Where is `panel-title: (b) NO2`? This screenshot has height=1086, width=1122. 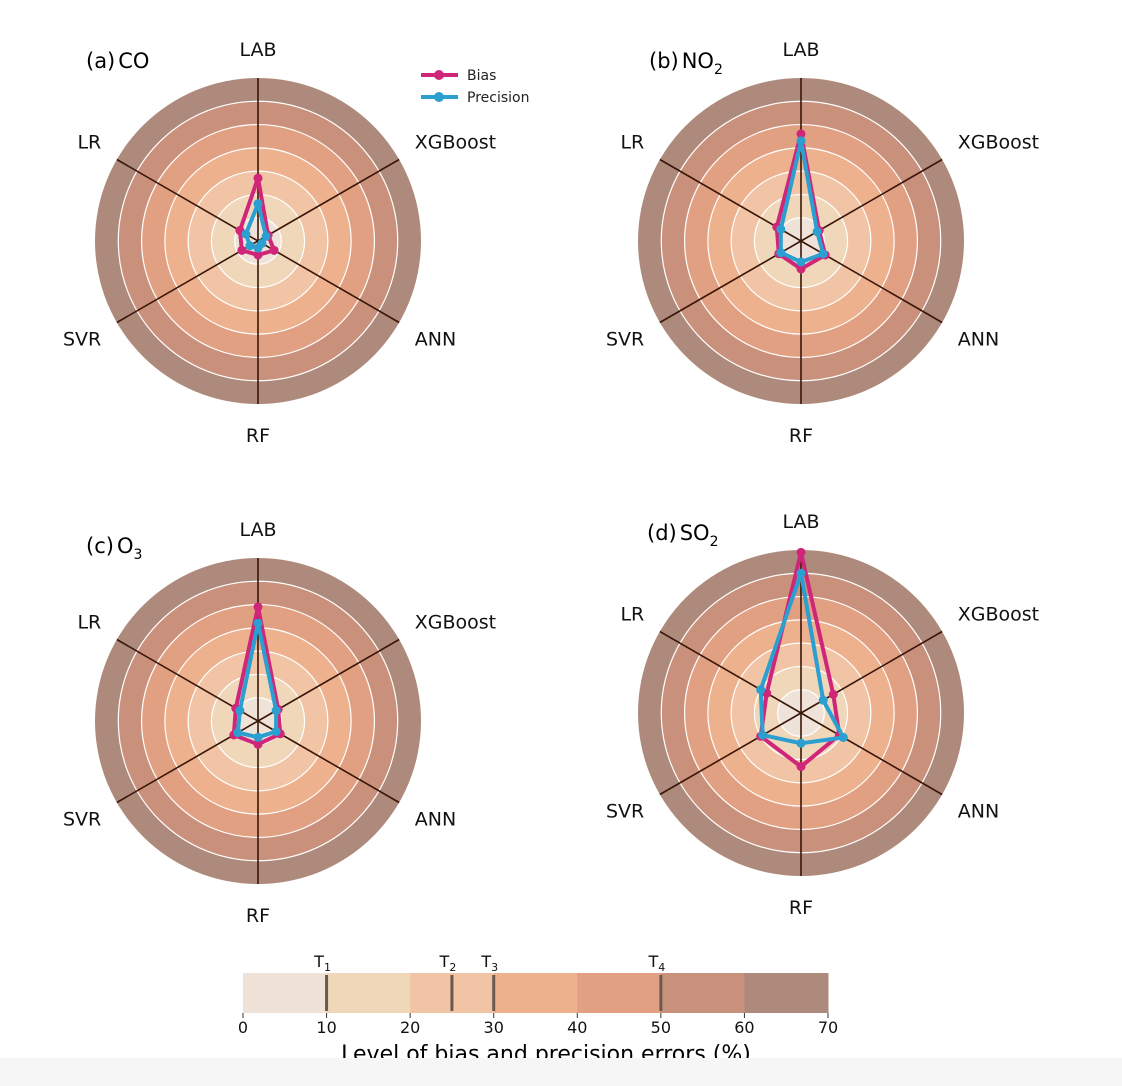
panel-title: (b) NO2 is located at coordinates (686, 63).